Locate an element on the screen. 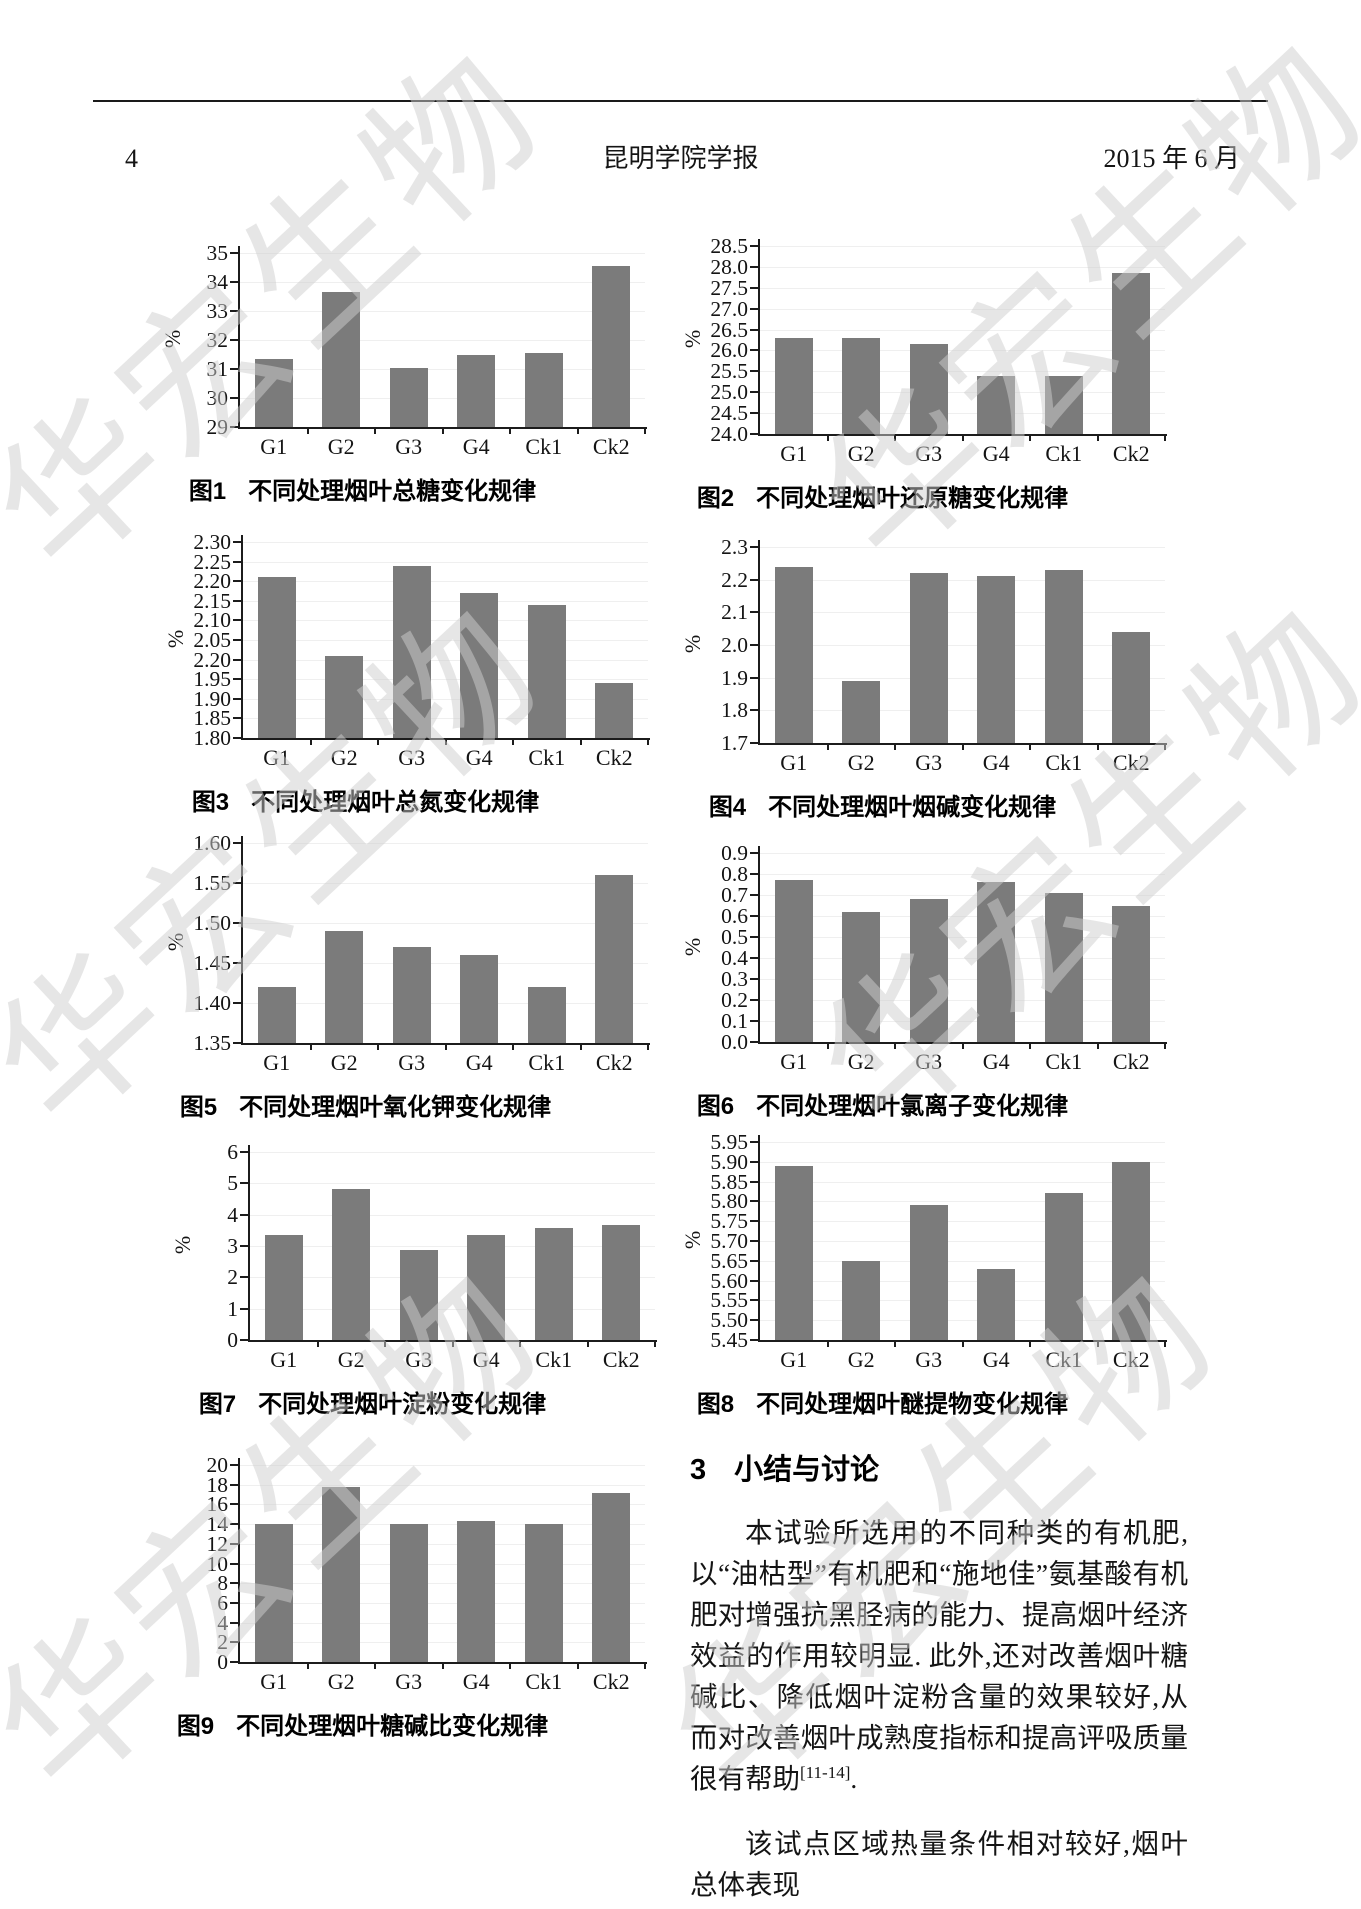 The image size is (1361, 1909). bar-G4 is located at coordinates (996, 1304).